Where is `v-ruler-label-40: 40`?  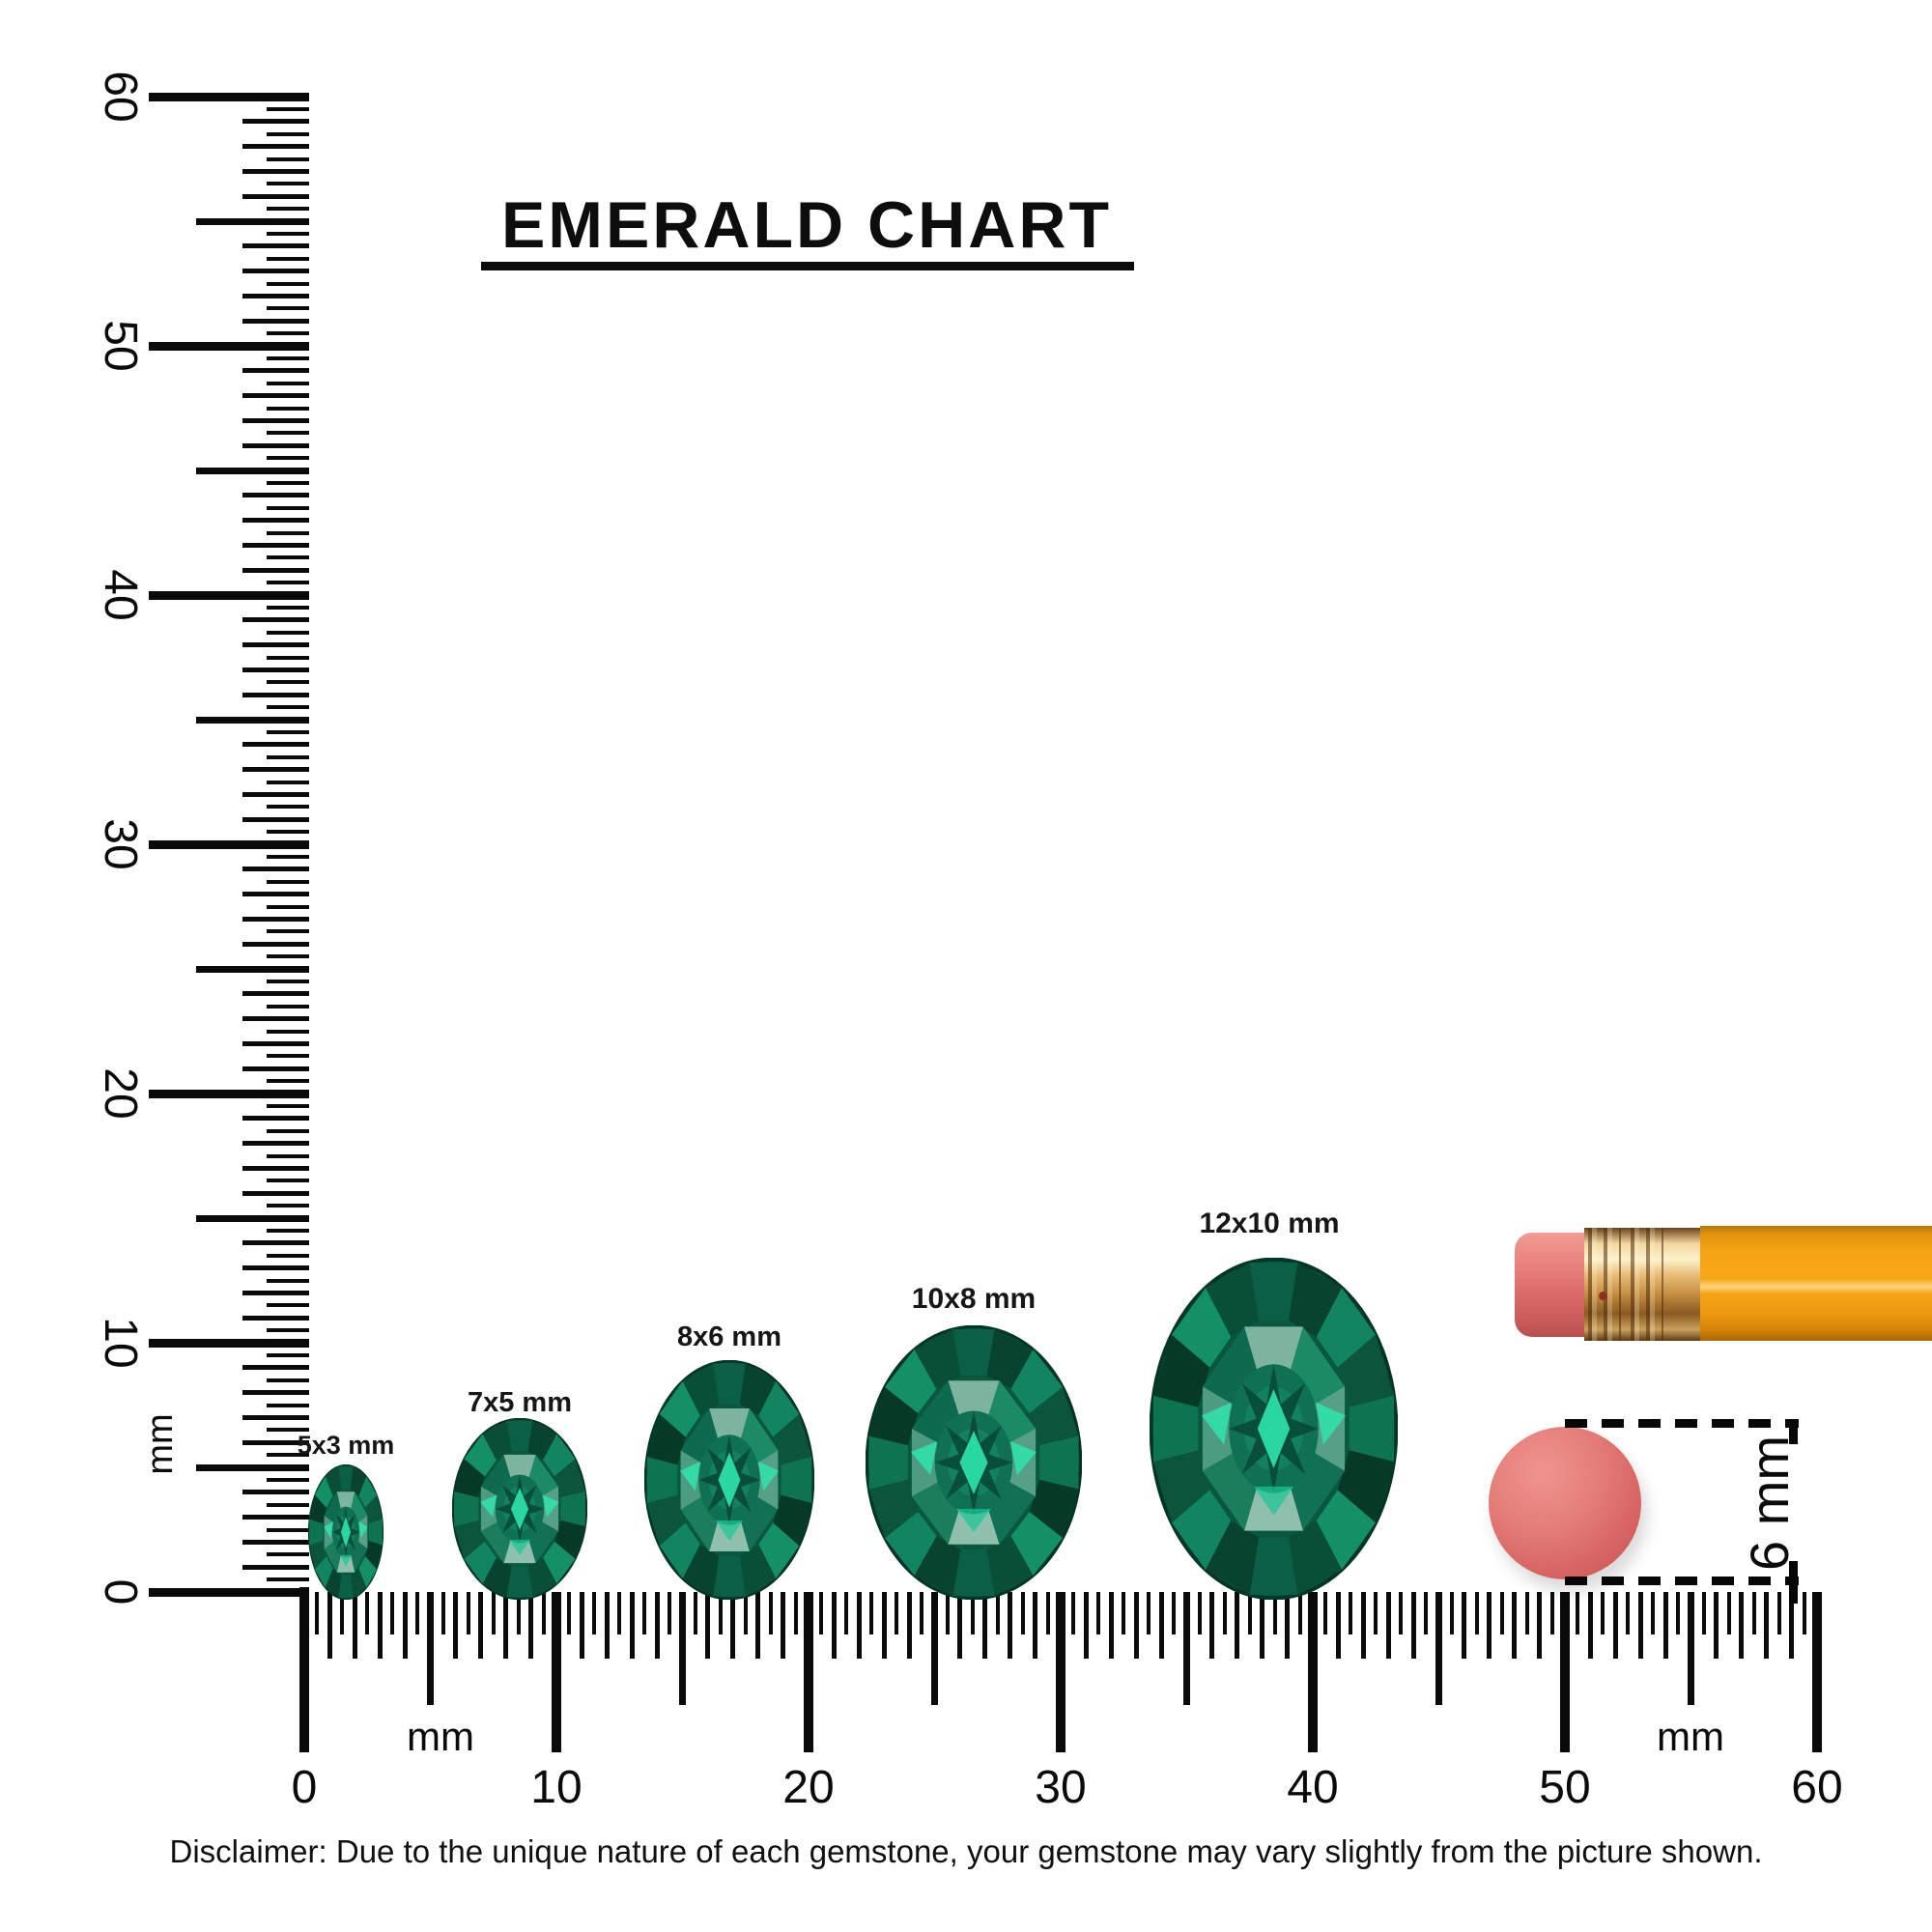 v-ruler-label-40: 40 is located at coordinates (120, 595).